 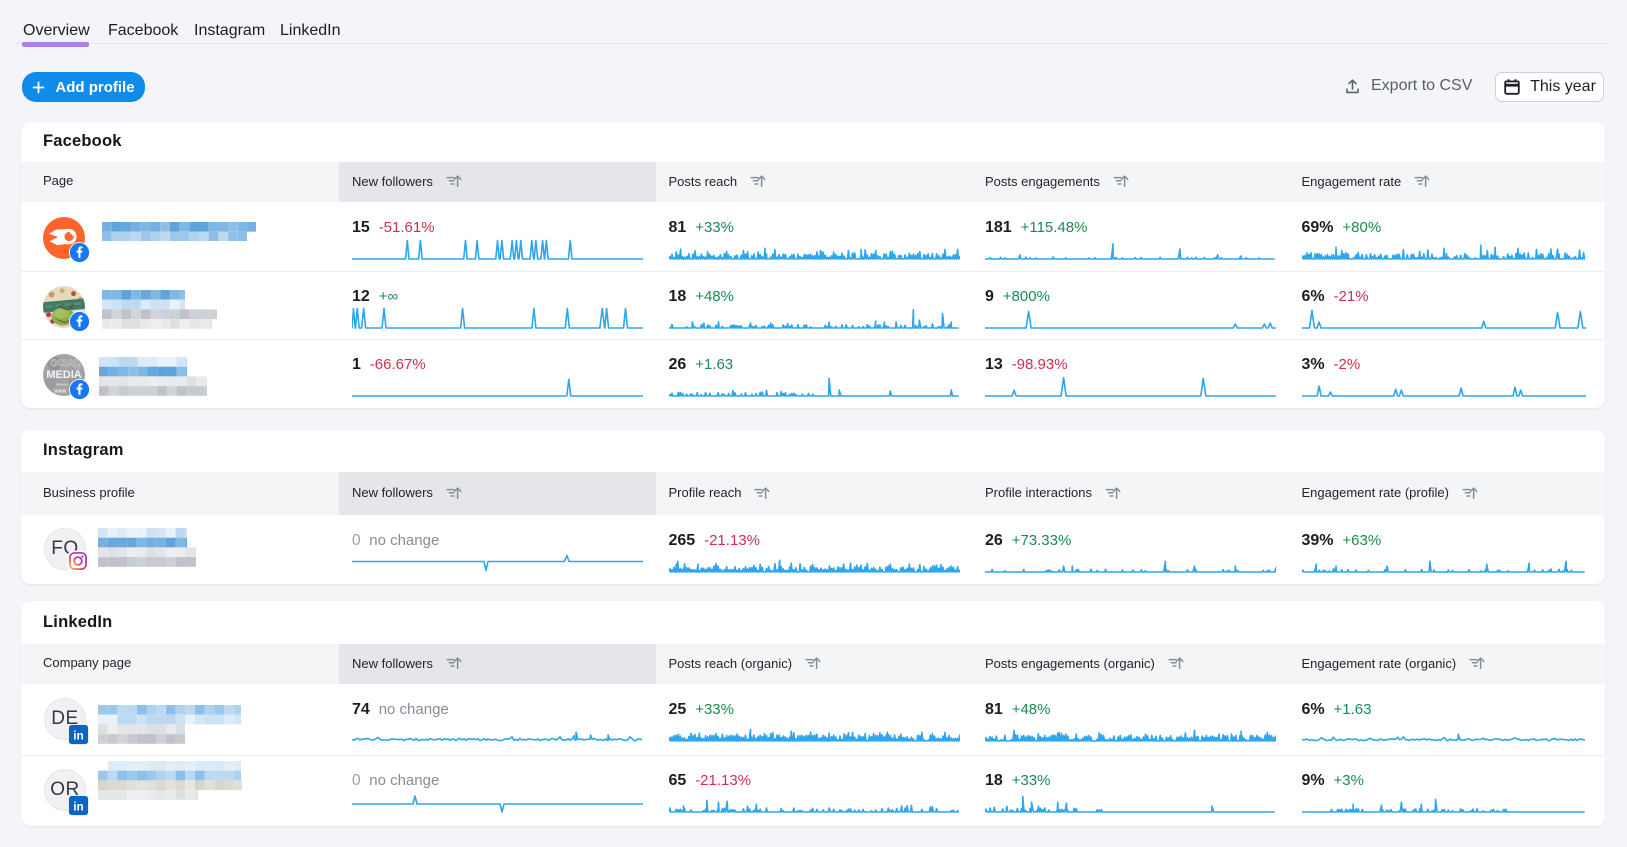 I want to click on svg-text: OCIAL, so click(x=65, y=363).